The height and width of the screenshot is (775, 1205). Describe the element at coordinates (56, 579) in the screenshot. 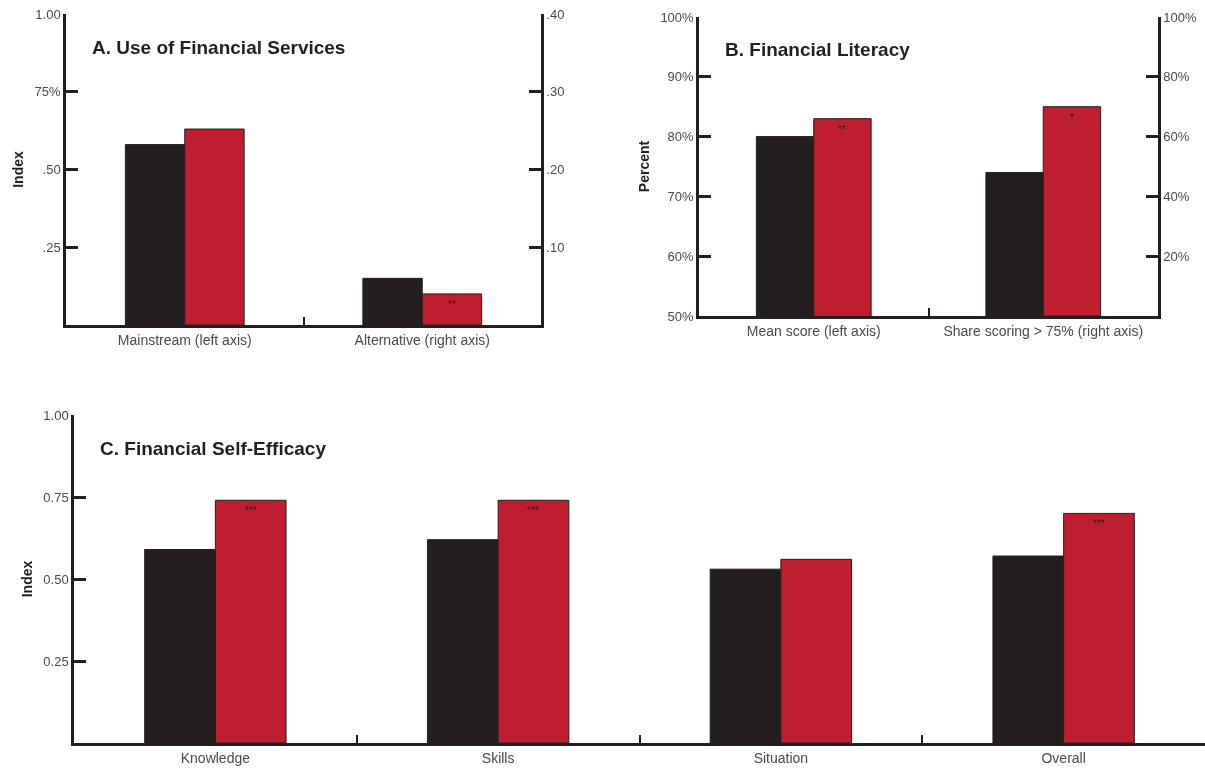

I see `y-tick-label: 0.50` at that location.